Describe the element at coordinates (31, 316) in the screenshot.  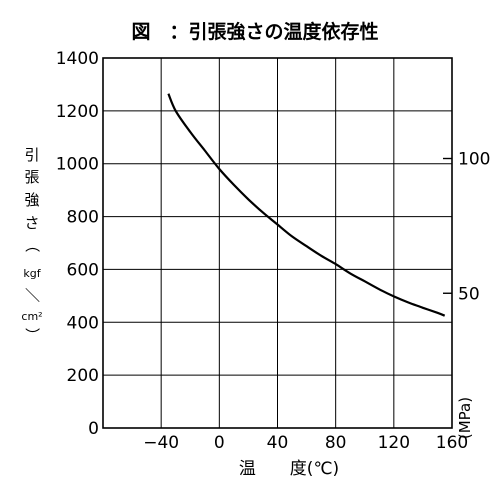
I see `y-axis-label-char: cm²` at that location.